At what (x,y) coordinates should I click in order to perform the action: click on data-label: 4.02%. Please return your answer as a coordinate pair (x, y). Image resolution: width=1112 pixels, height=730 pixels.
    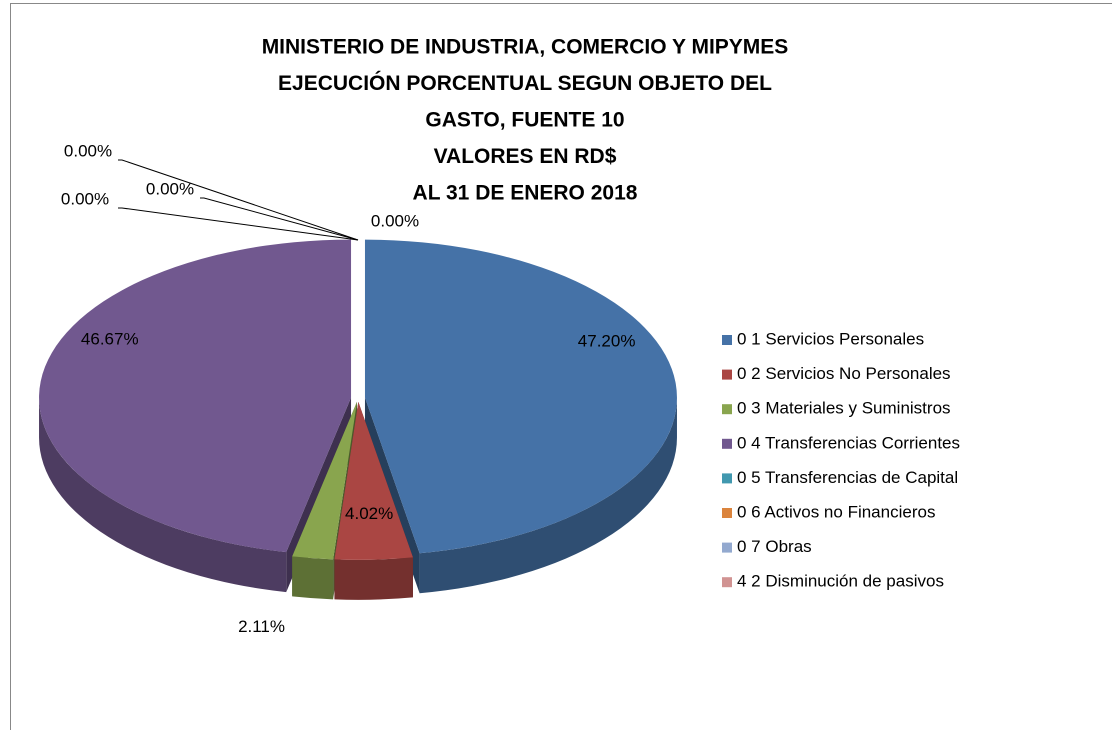
    Looking at the image, I should click on (369, 513).